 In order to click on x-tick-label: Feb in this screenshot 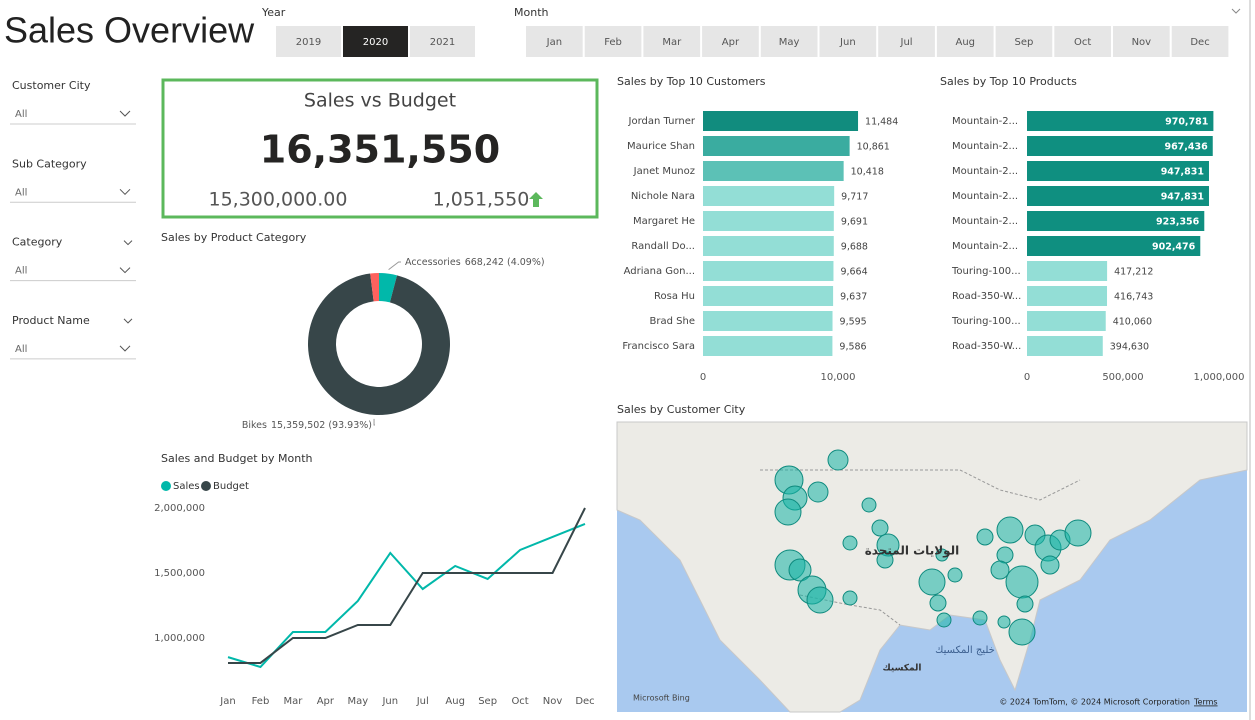, I will do `click(261, 701)`.